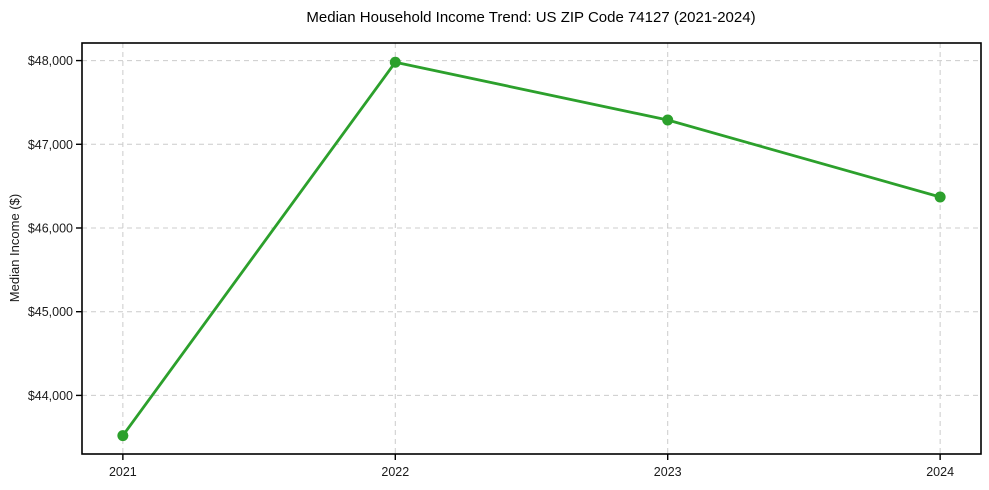 This screenshot has height=490, width=989. Describe the element at coordinates (50, 145) in the screenshot. I see `y-tick-label: $47,000` at that location.